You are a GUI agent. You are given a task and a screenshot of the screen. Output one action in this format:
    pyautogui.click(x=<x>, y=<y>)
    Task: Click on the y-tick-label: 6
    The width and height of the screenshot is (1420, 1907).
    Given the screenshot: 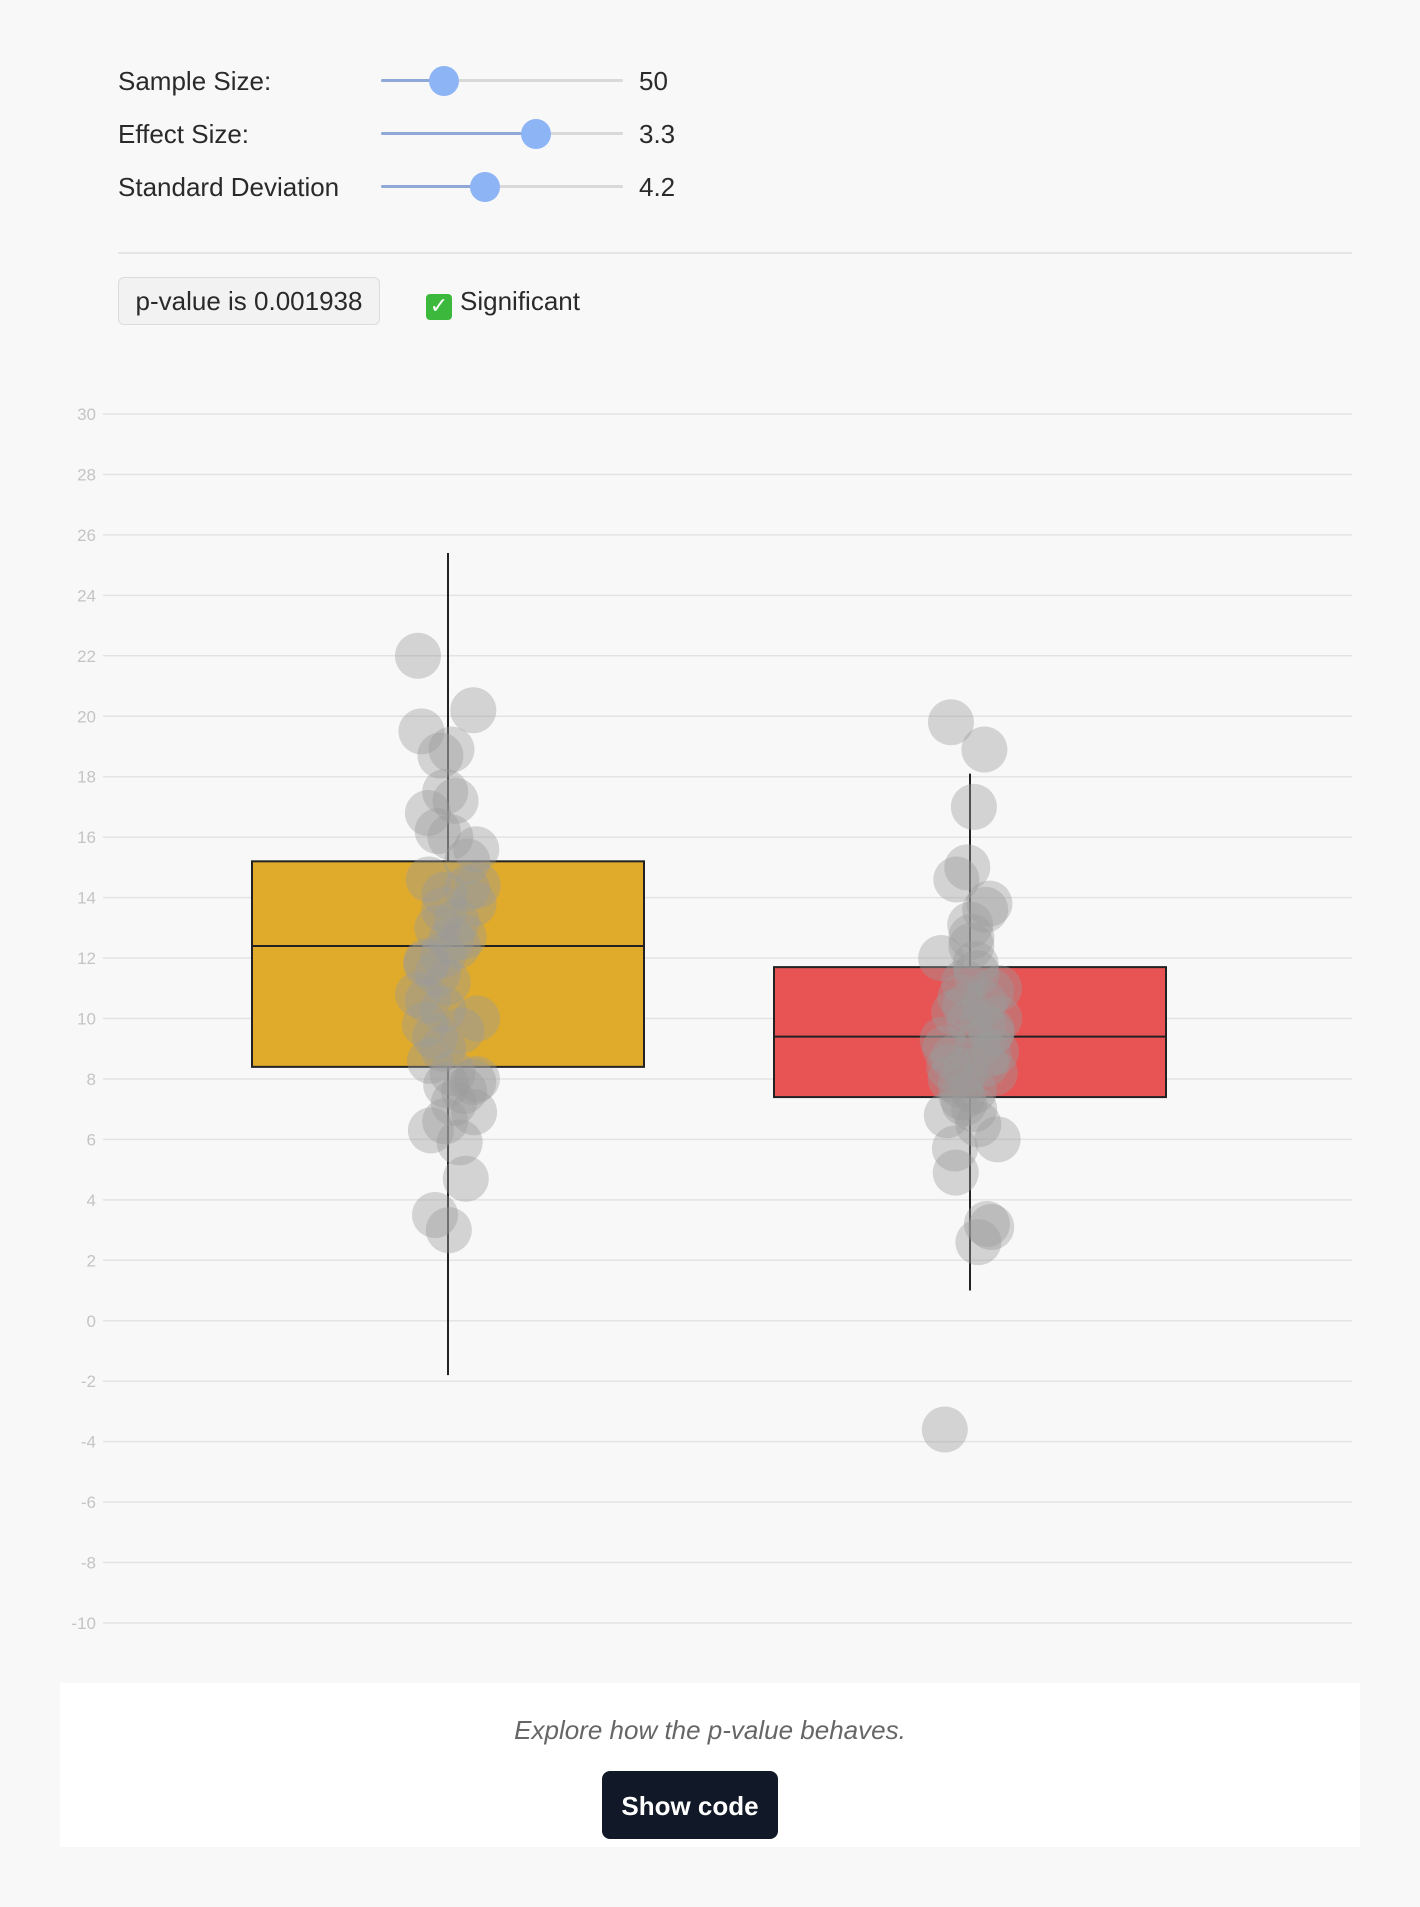 What is the action you would take?
    pyautogui.click(x=91, y=1139)
    